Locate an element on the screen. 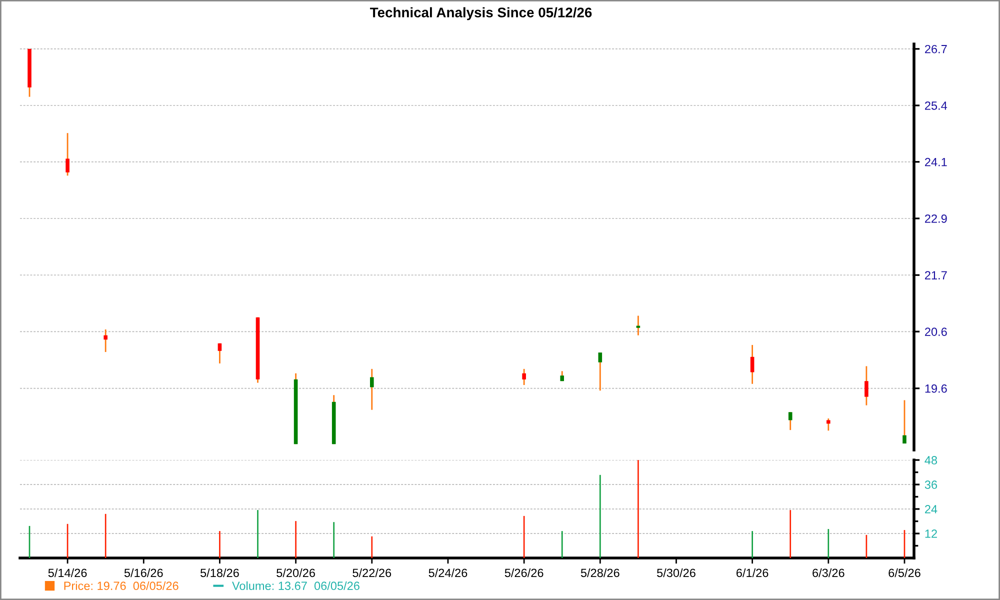 This screenshot has height=600, width=1000. x-tick-label: 5/20/26 is located at coordinates (295, 573).